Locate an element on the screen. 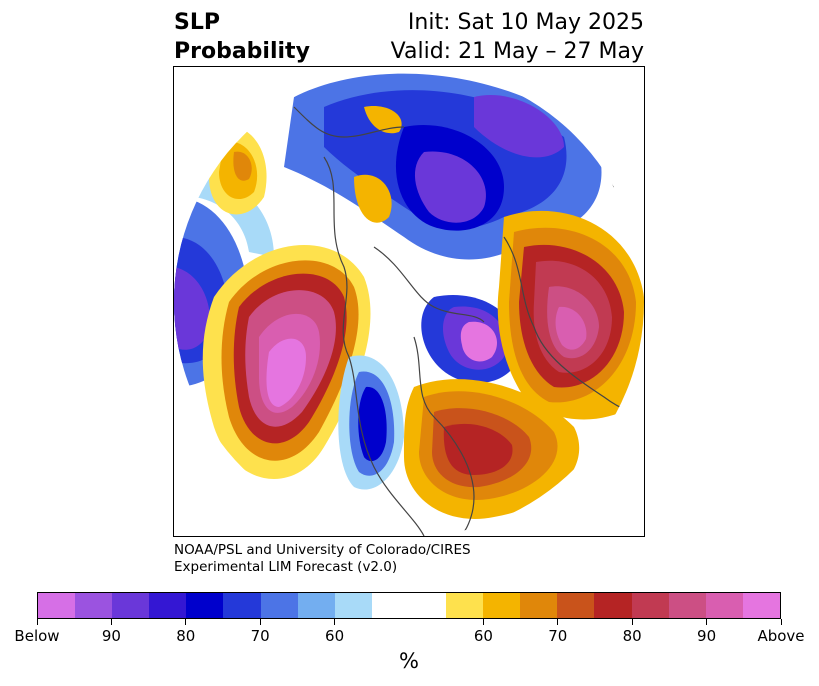 The height and width of the screenshot is (686, 819). valid-range: Valid: 21 May – 27 May is located at coordinates (517, 51).